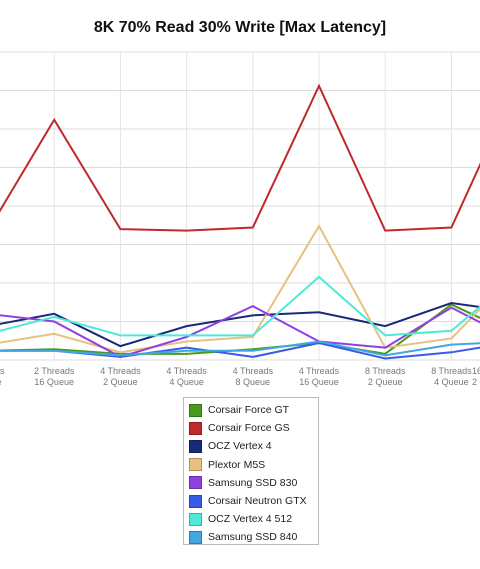 This screenshot has height=569, width=480. I want to click on legend-item: Samsung SSD 830, so click(253, 483).